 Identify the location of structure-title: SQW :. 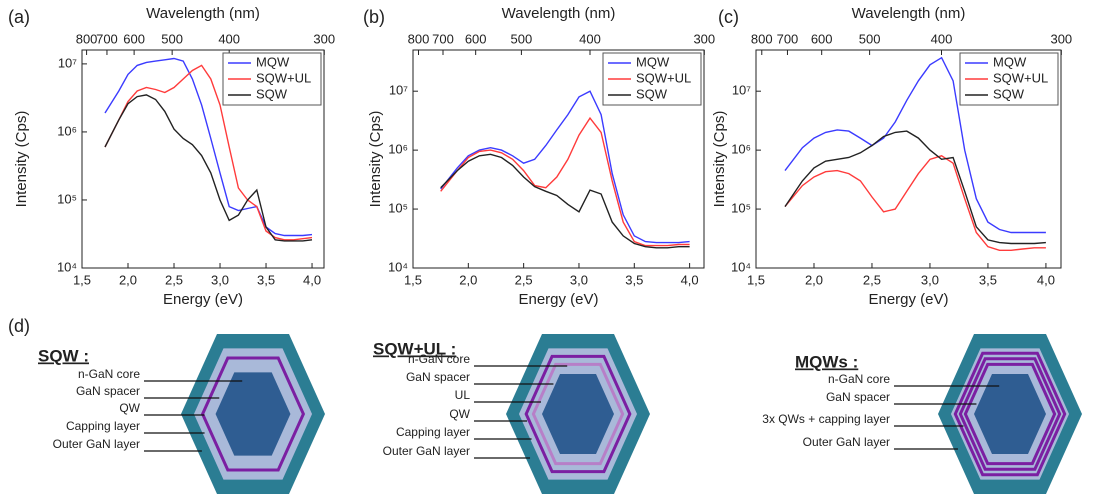
(63, 355).